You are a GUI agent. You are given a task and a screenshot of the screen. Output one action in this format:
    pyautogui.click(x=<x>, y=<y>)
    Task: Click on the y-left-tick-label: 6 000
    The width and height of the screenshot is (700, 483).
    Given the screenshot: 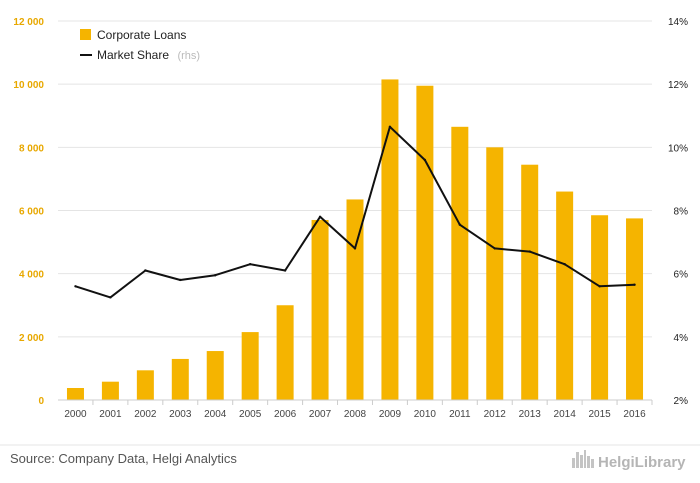 What is the action you would take?
    pyautogui.click(x=31, y=212)
    